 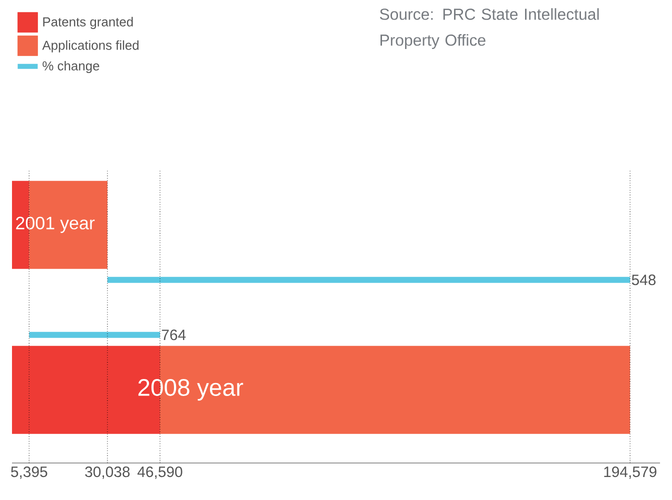 I want to click on y-tick-label: 2008 year, so click(x=191, y=390).